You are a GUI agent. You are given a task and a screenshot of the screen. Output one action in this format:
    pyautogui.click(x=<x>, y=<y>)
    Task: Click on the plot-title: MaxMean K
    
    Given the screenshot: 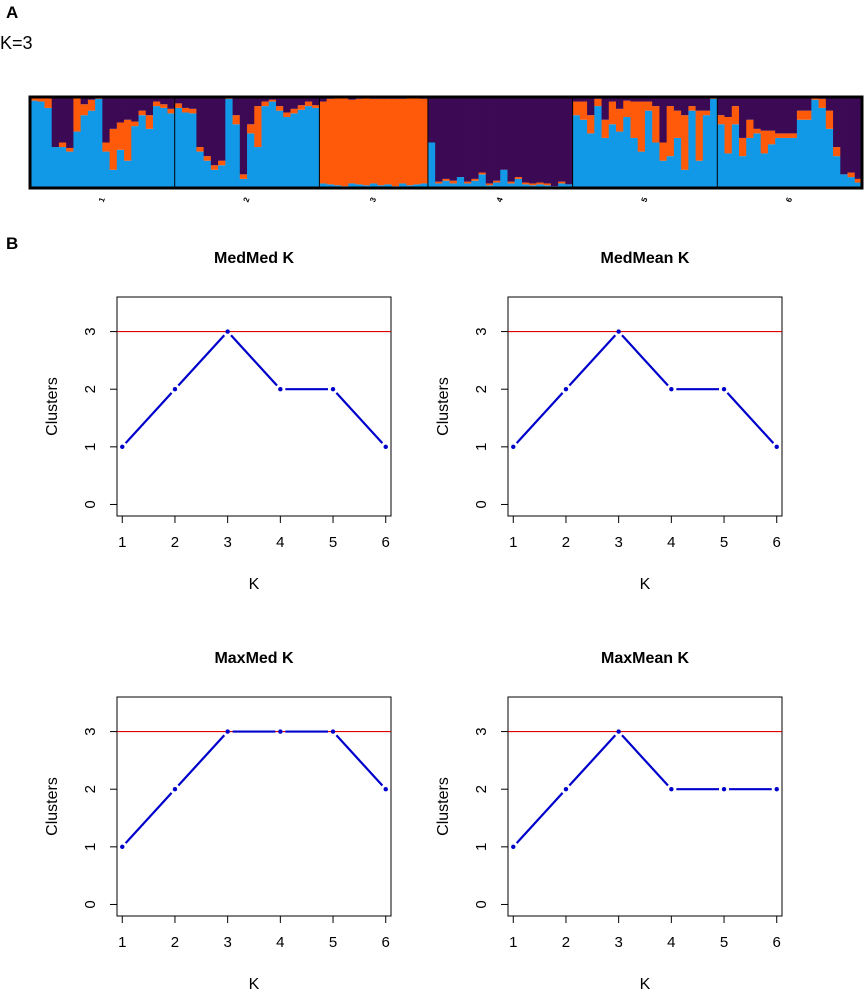 What is the action you would take?
    pyautogui.click(x=645, y=658)
    